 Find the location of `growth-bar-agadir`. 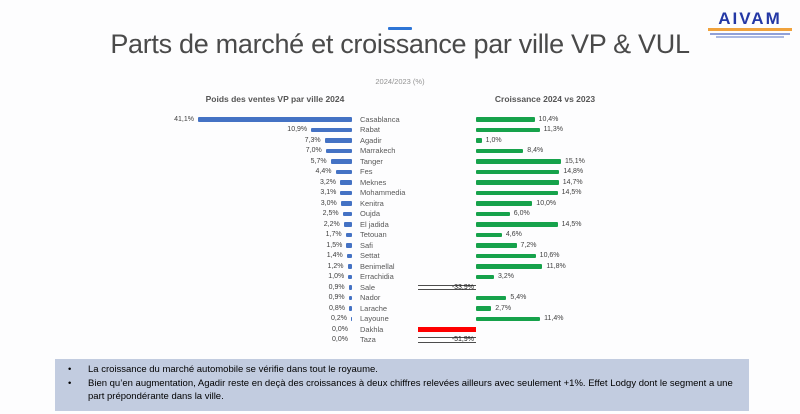

growth-bar-agadir is located at coordinates (479, 140).